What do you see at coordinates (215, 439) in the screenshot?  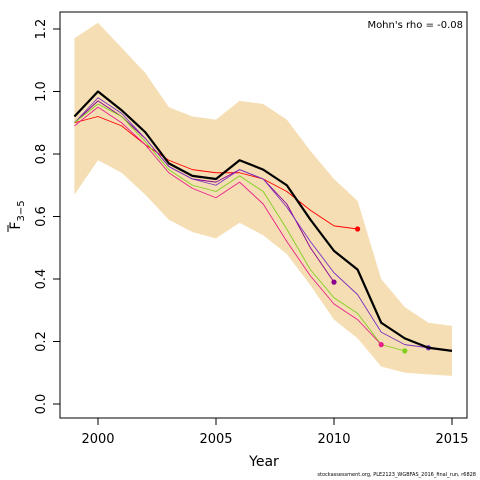 I see `x-tick-label-2005: 2005` at bounding box center [215, 439].